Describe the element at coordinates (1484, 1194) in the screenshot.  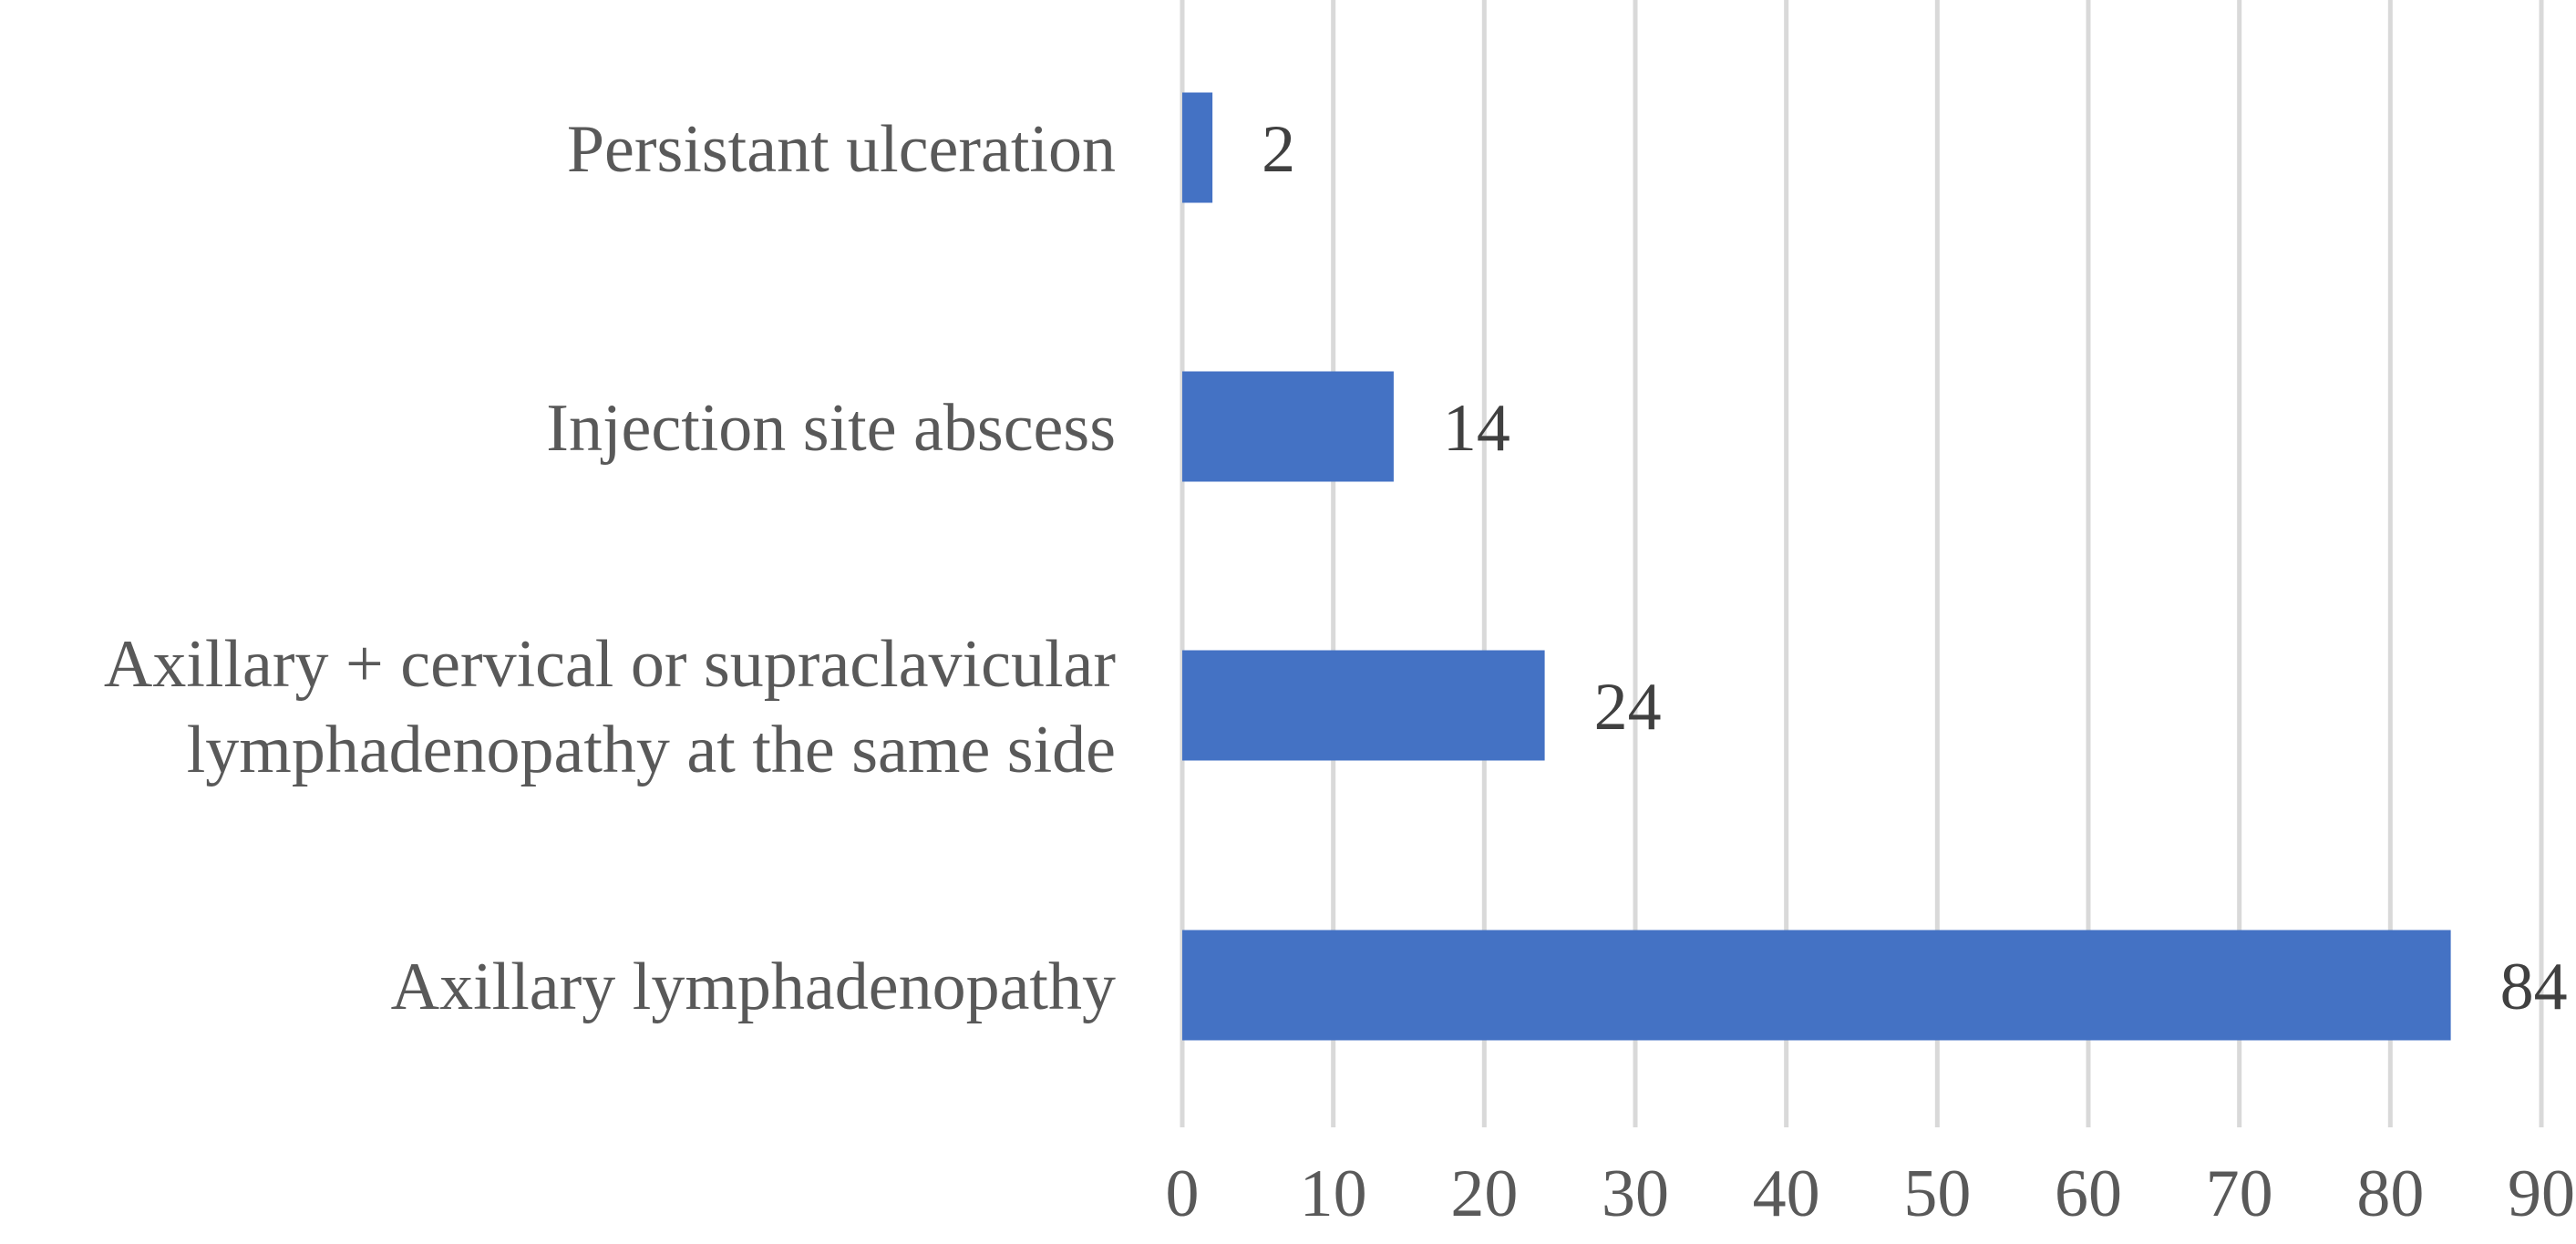
I see `x-tick-label: 20` at that location.